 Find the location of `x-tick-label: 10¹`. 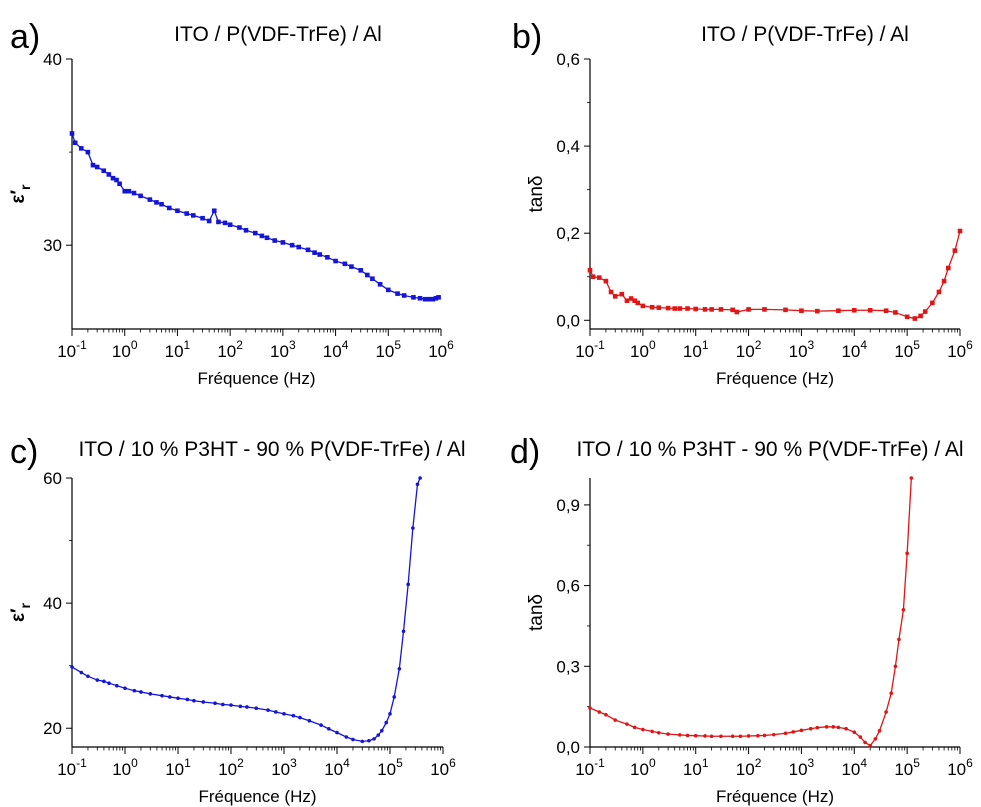

x-tick-label: 10¹ is located at coordinates (178, 767).